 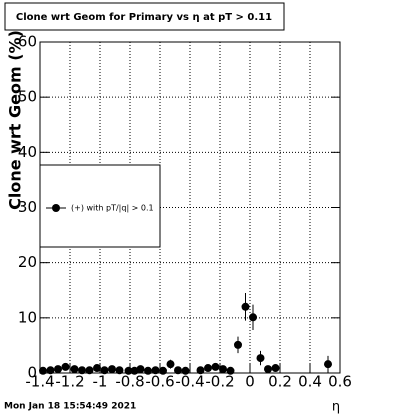 I want to click on y-axis-label: Clone wrt Geom (%), so click(x=15, y=120).